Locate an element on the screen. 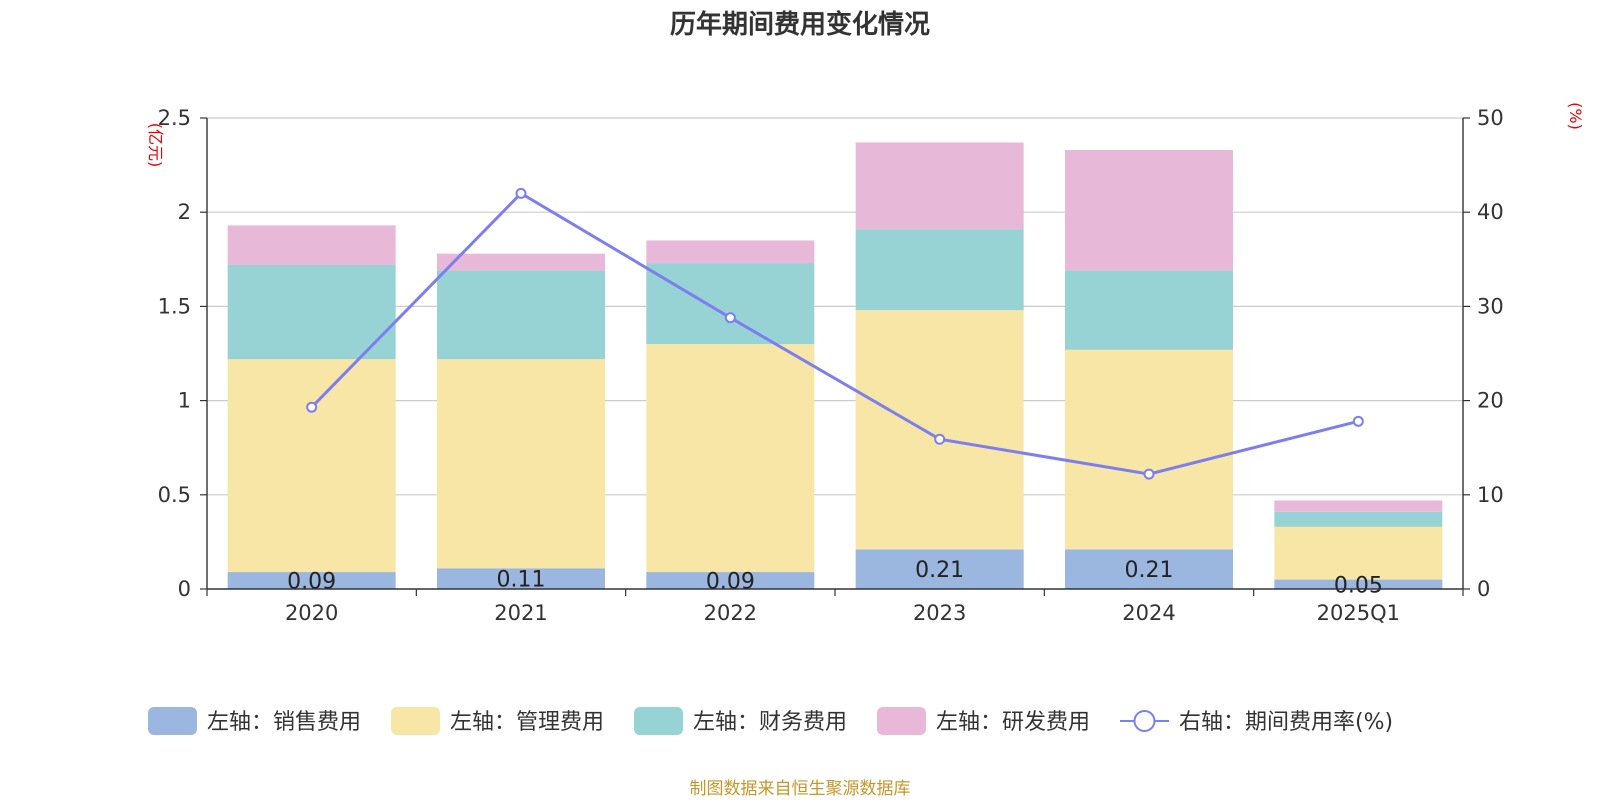 This screenshot has height=800, width=1600. legend: 左轴：销售费用 左轴：管理费用 左轴：财务费用 左轴：研发费用 右轴：期间费用率(%) is located at coordinates (770, 721).